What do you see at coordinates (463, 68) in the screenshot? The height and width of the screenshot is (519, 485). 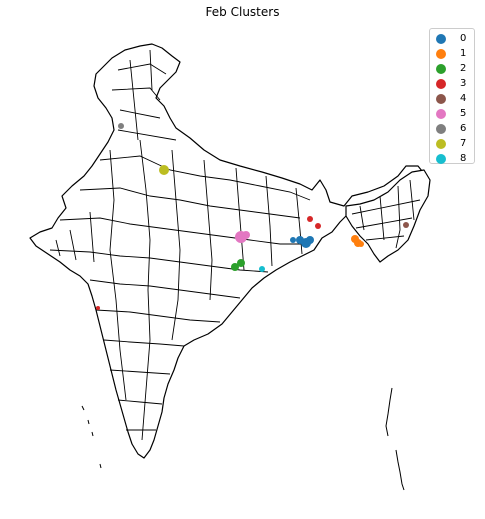 I see `legend-label: 2` at bounding box center [463, 68].